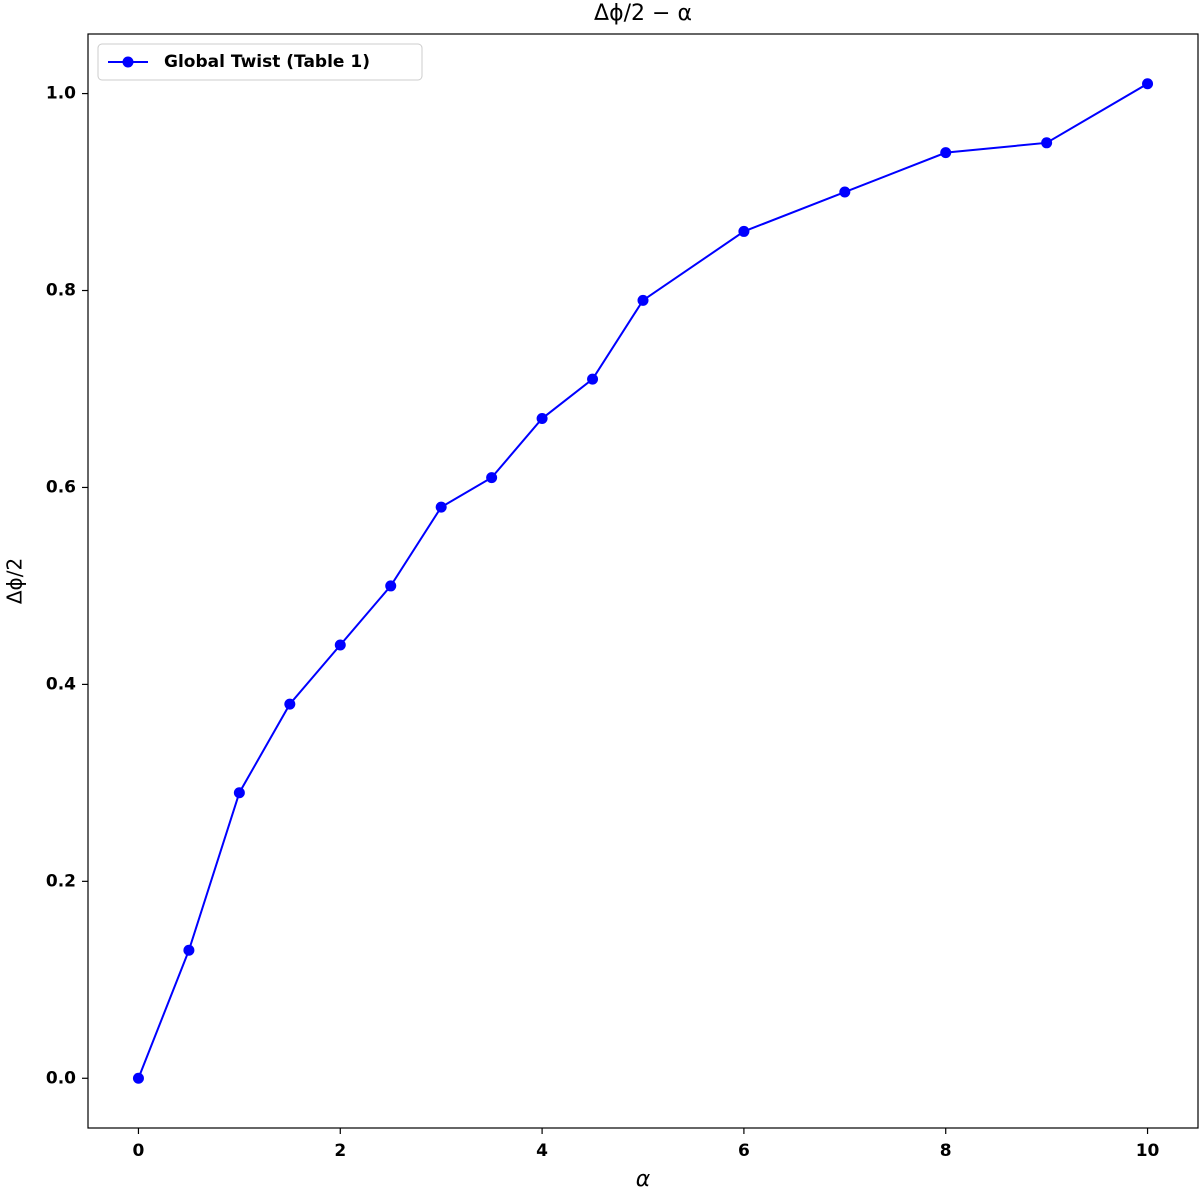  What do you see at coordinates (340, 1151) in the screenshot?
I see `x-tick-label: 2` at bounding box center [340, 1151].